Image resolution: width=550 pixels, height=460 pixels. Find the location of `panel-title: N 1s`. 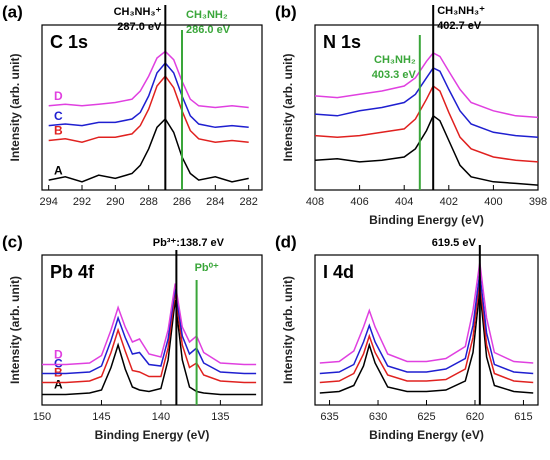

panel-title: N 1s is located at coordinates (342, 42).